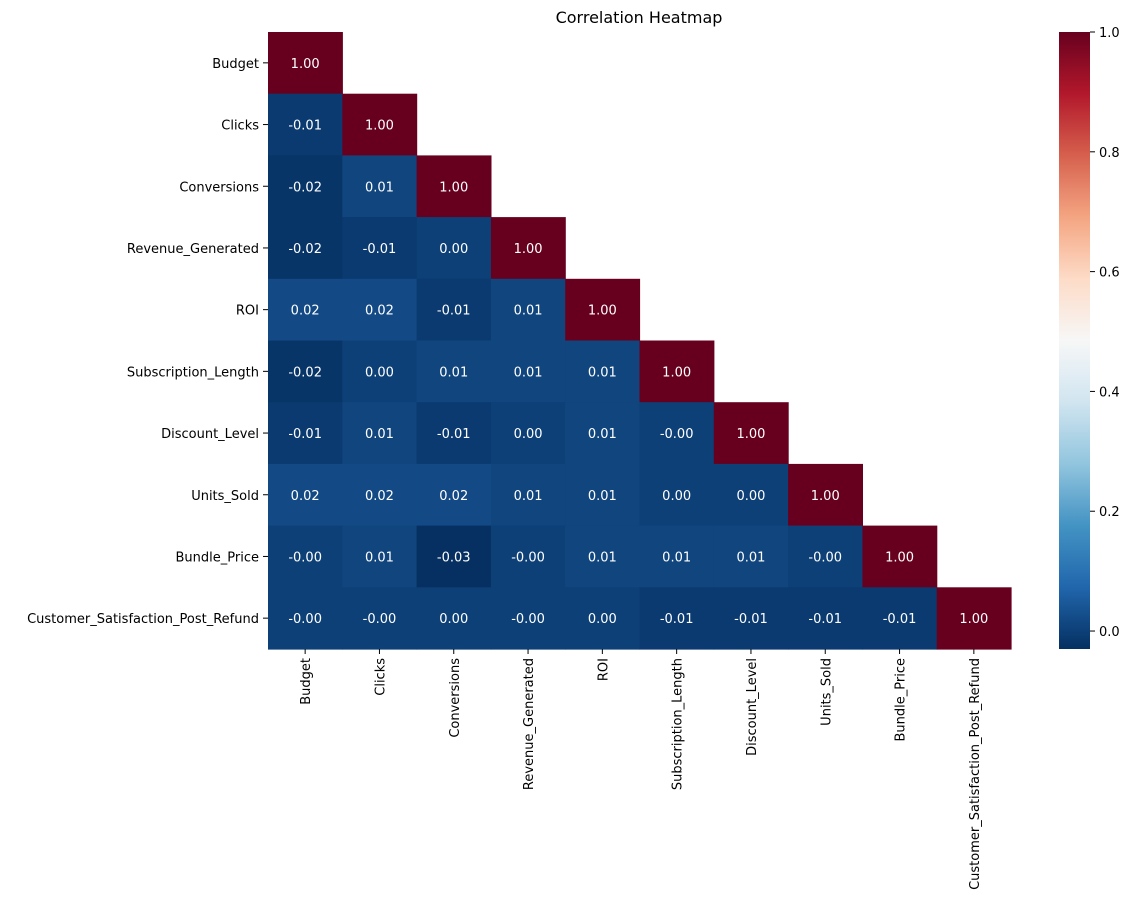 The height and width of the screenshot is (916, 1130). I want to click on x-tick-label: Customer_Satisfaction_Post_Refund, so click(975, 774).